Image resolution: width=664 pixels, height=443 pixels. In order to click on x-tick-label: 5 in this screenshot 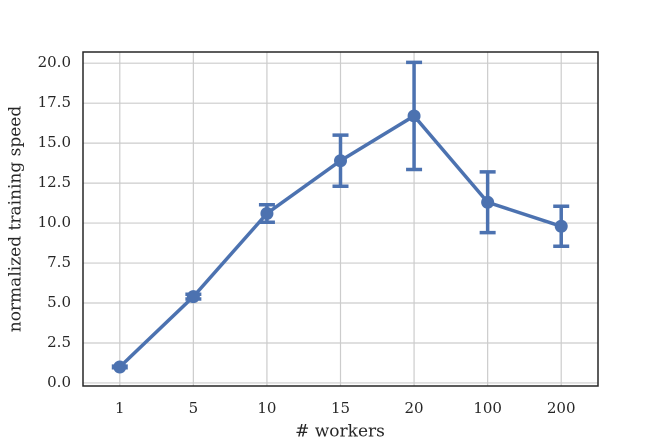, I will do `click(194, 408)`.